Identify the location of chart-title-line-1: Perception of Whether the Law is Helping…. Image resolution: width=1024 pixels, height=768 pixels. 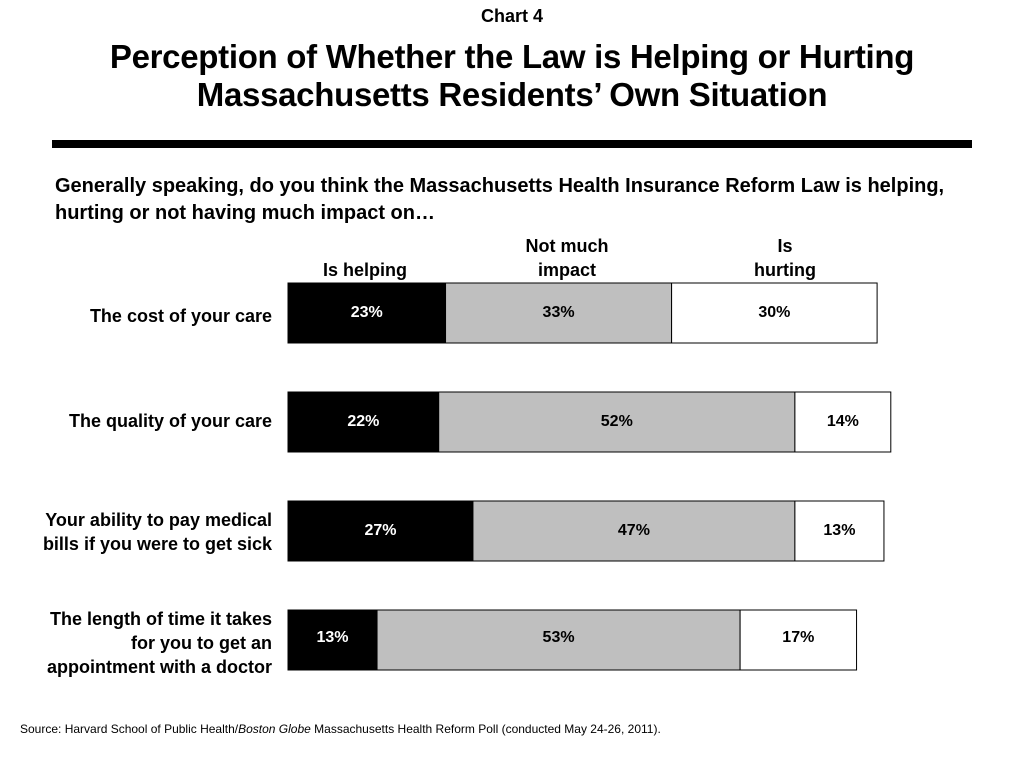
(512, 56).